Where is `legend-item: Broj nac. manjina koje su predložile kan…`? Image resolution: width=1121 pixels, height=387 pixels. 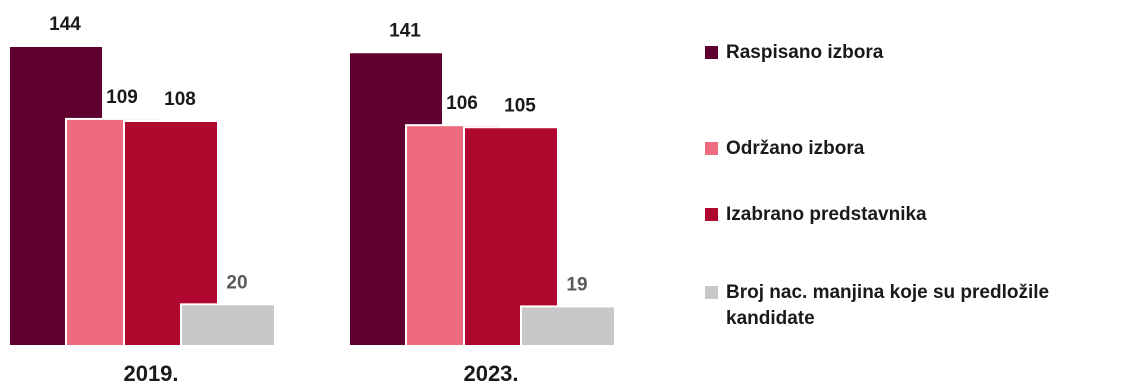
legend-item: Broj nac. manjina koje su predložile kan… is located at coordinates (910, 306).